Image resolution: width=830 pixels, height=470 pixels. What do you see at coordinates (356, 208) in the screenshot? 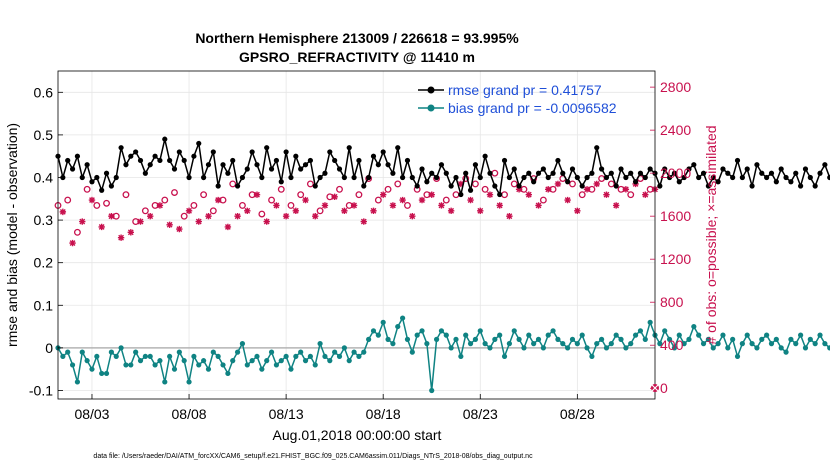
I see `obs-count-layer` at bounding box center [356, 208].